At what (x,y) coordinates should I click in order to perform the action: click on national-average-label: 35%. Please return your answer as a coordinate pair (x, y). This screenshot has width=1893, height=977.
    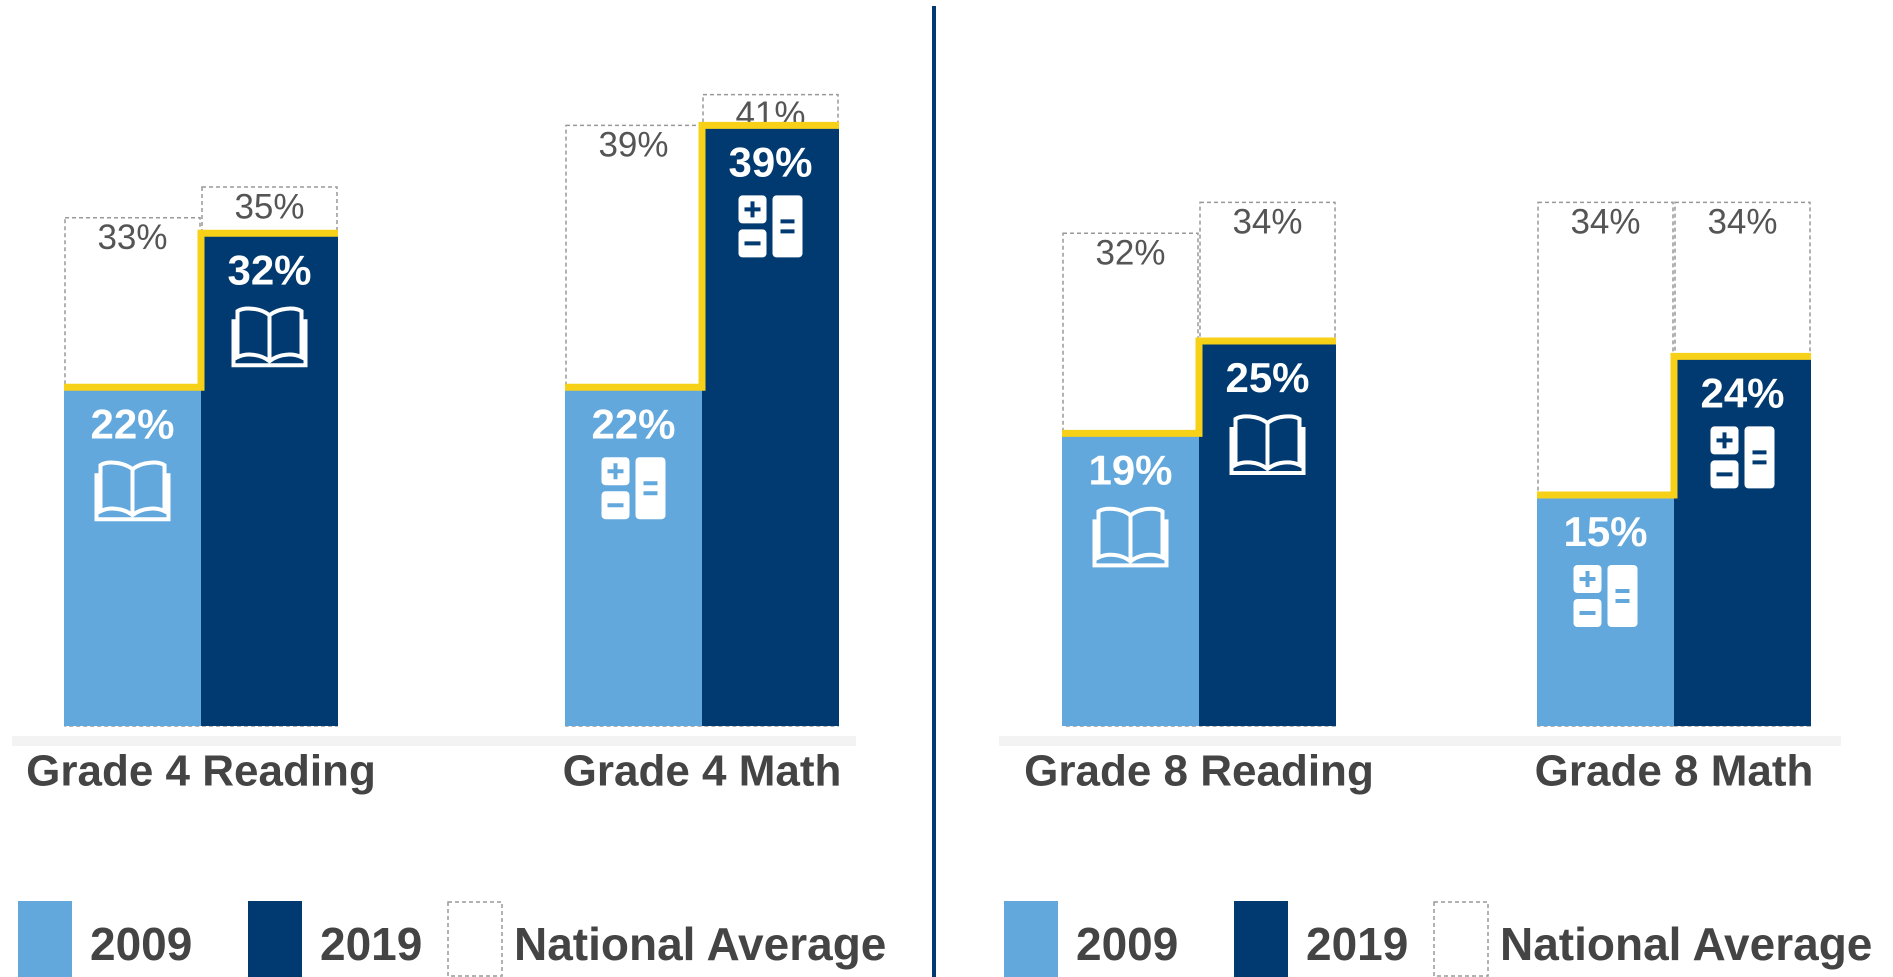
    Looking at the image, I should click on (269, 206).